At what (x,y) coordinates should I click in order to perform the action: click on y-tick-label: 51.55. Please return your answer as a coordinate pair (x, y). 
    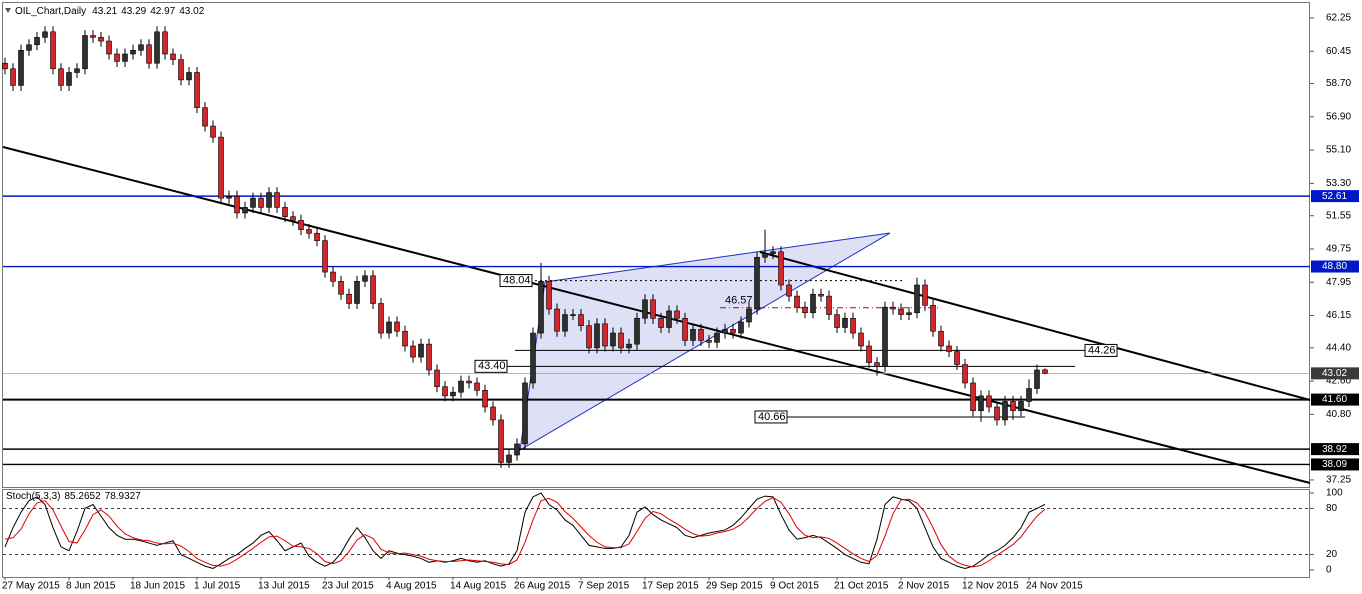
    Looking at the image, I should click on (1338, 215).